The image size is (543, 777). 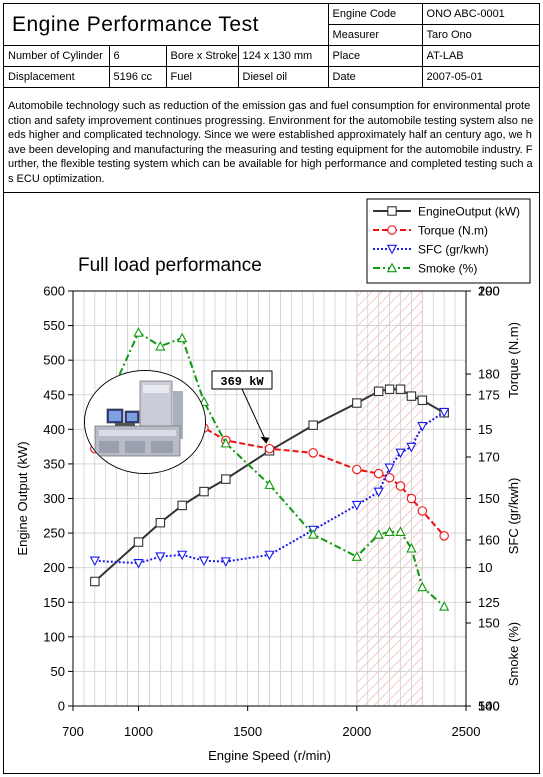 I want to click on y-tick-label: 150, so click(x=54, y=602).